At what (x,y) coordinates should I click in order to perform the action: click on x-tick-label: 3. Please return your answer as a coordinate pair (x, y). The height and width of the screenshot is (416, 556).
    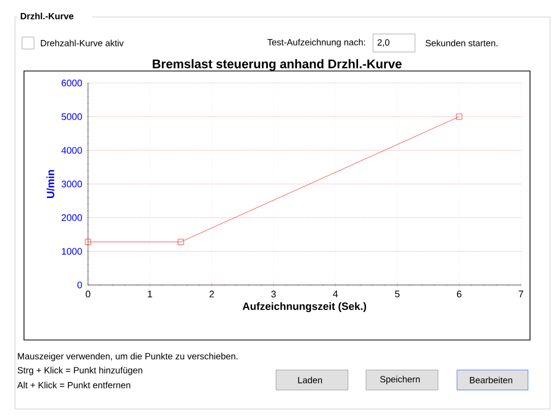
    Looking at the image, I should click on (273, 294).